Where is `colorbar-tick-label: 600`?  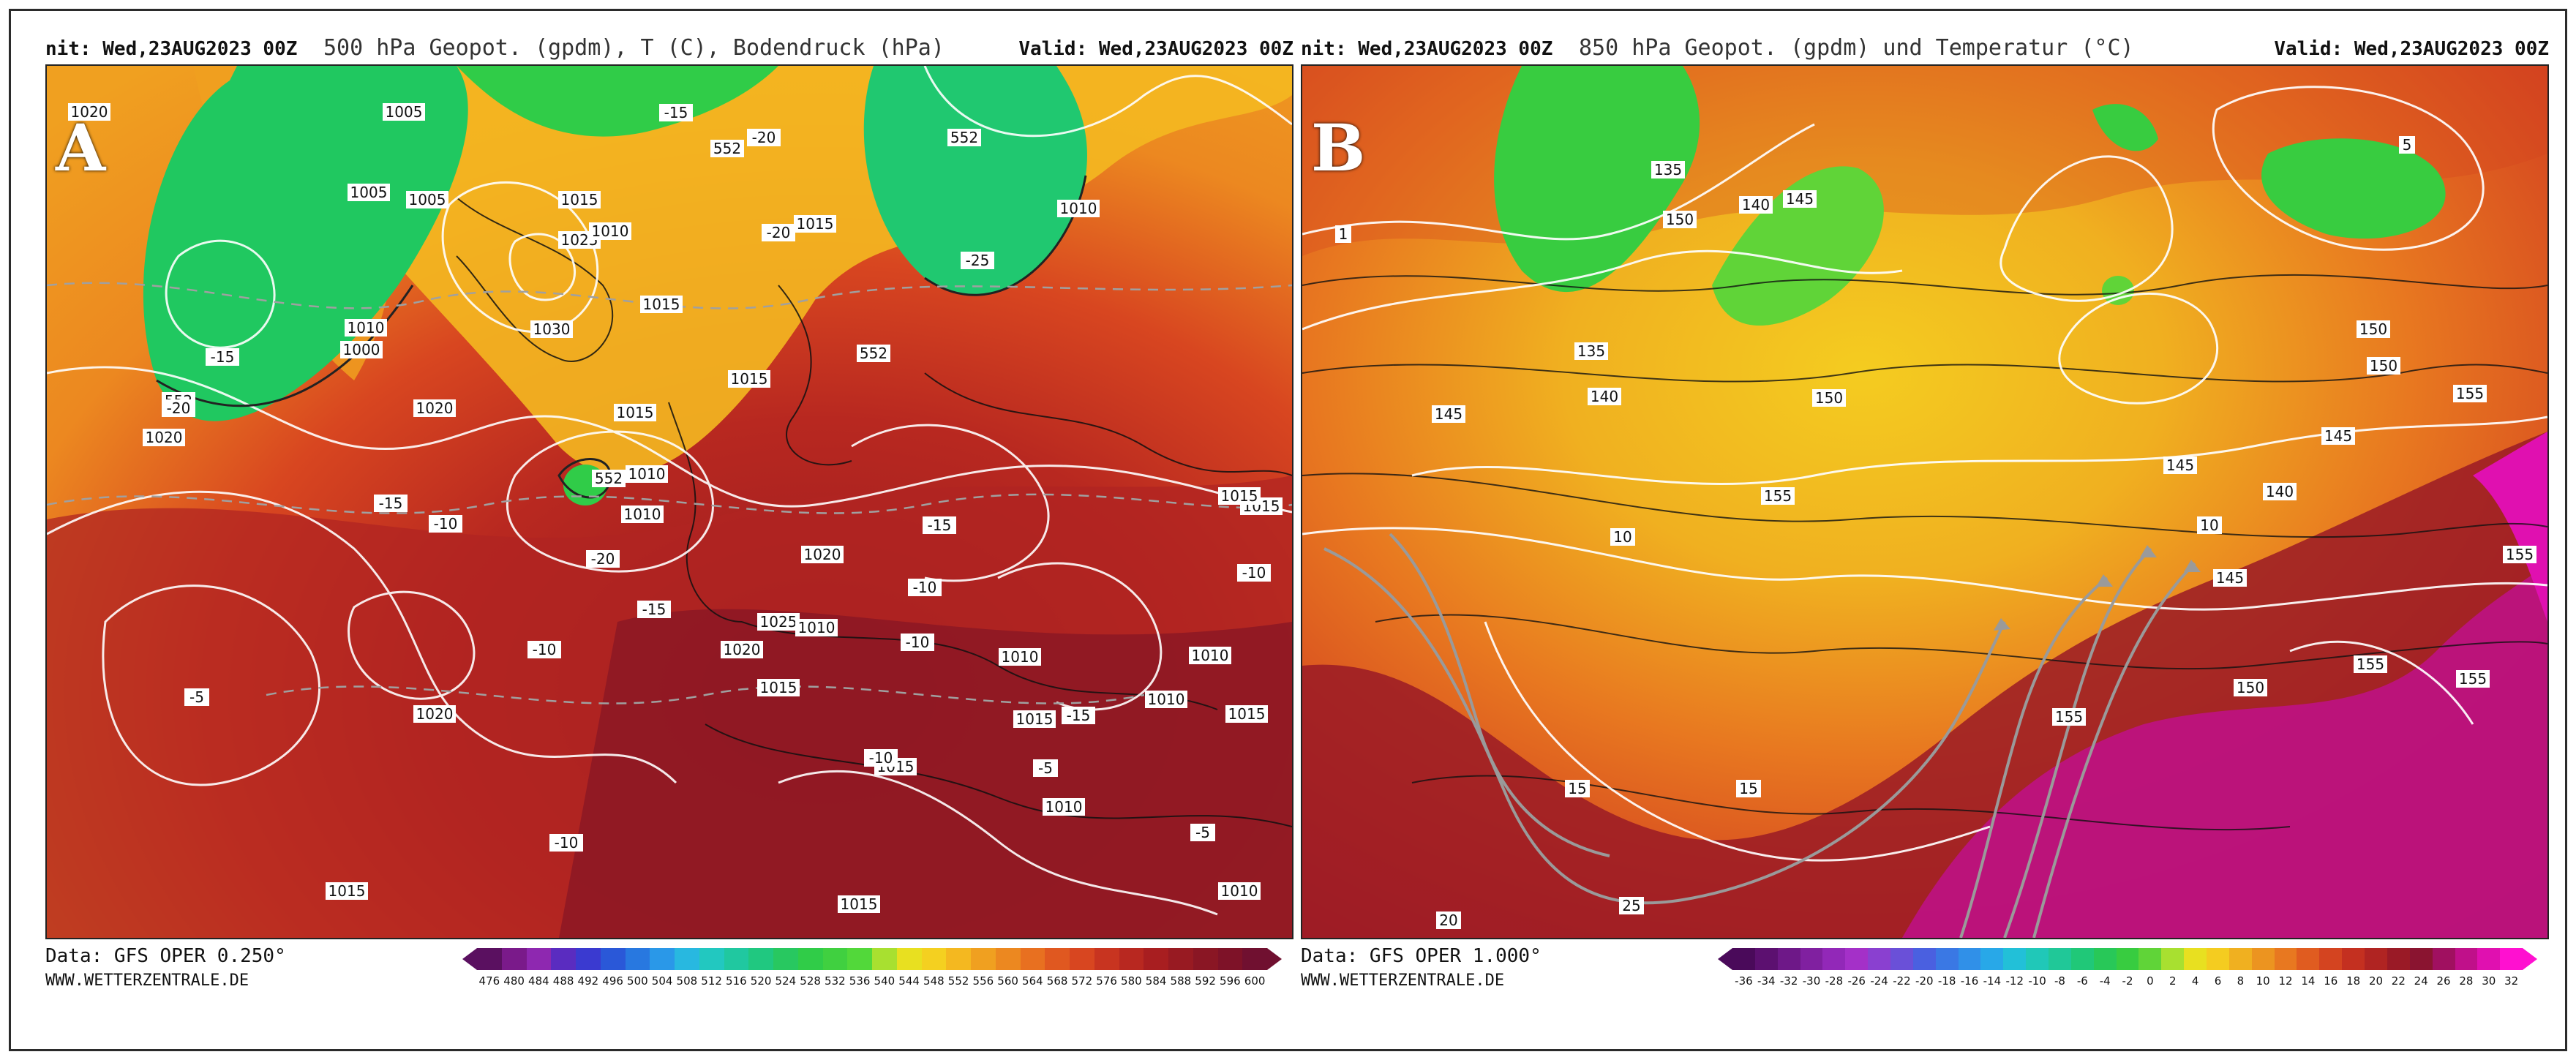 colorbar-tick-label: 600 is located at coordinates (1255, 981).